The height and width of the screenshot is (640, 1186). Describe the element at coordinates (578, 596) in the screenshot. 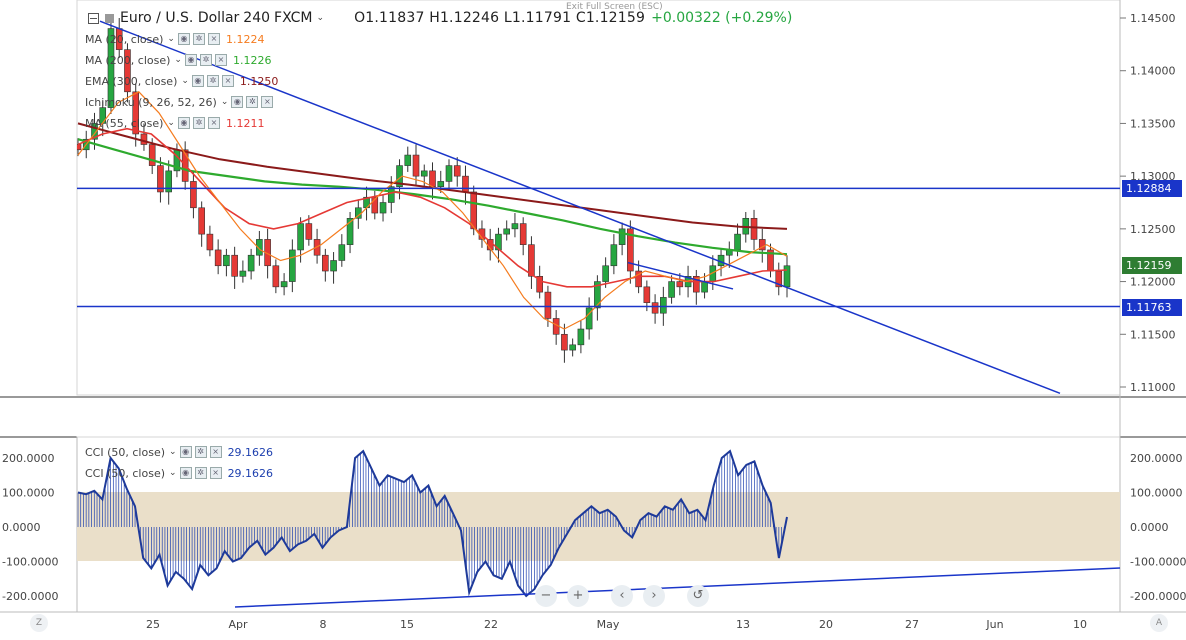

I see `zoom-in-icon: +` at that location.